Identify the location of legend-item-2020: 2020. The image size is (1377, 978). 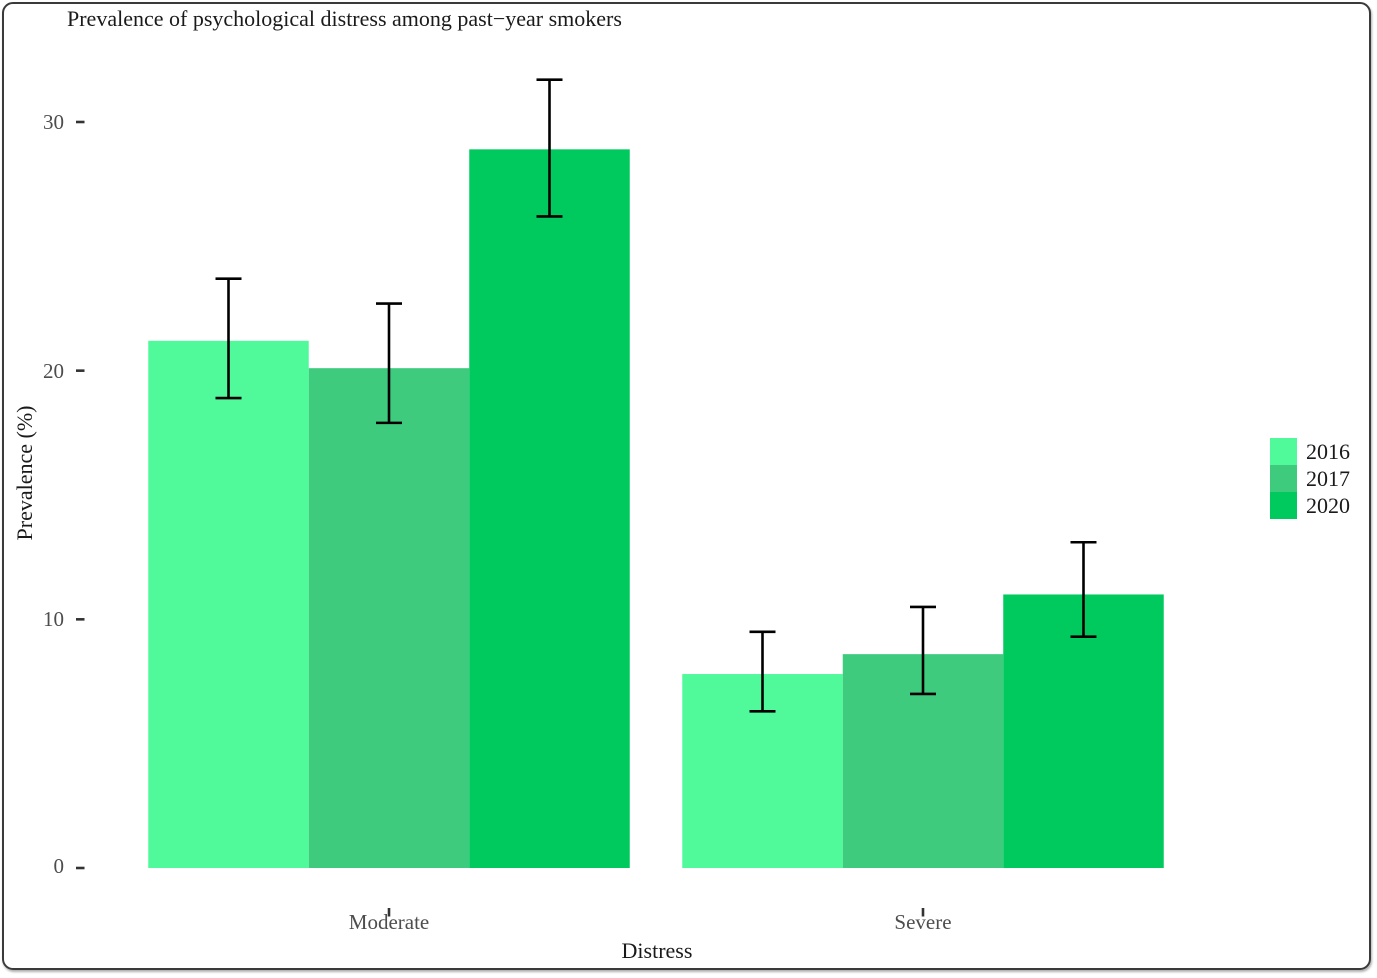
(1310, 505).